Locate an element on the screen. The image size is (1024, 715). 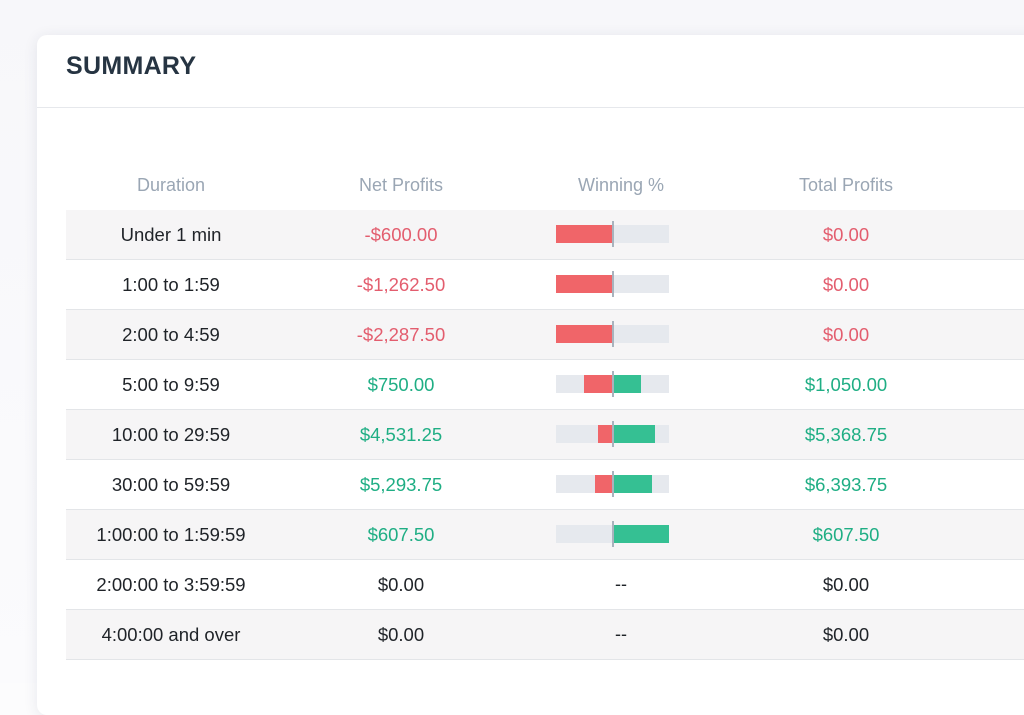
net-profits-cell: -$2,287.50 is located at coordinates (401, 335).